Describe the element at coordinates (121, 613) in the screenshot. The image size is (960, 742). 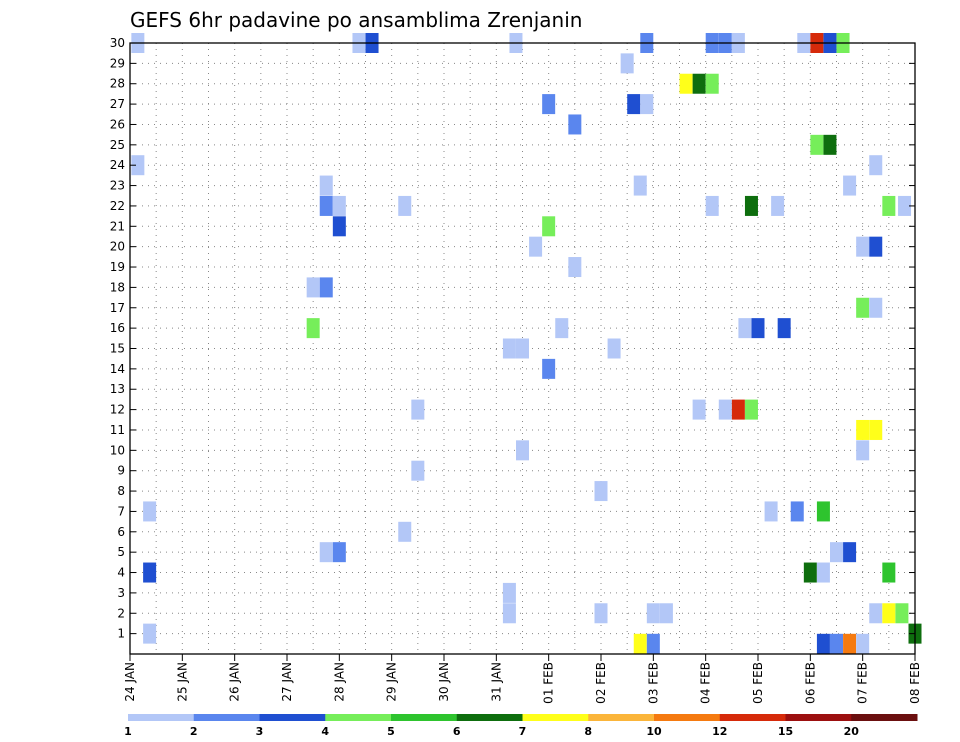
I see `y-tick-label: 2` at that location.